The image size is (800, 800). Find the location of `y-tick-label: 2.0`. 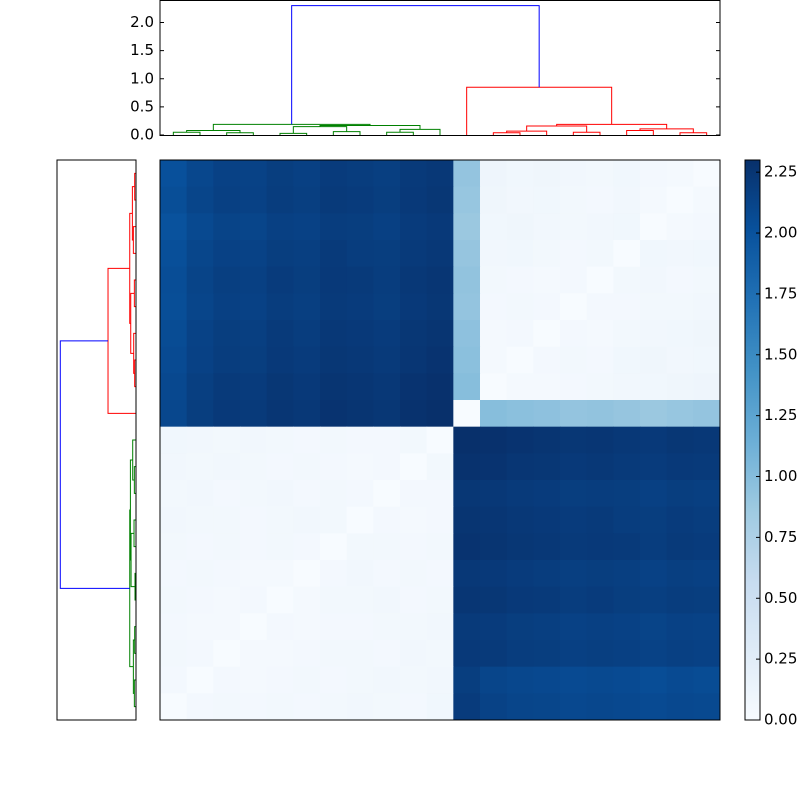

y-tick-label: 2.0 is located at coordinates (142, 22).